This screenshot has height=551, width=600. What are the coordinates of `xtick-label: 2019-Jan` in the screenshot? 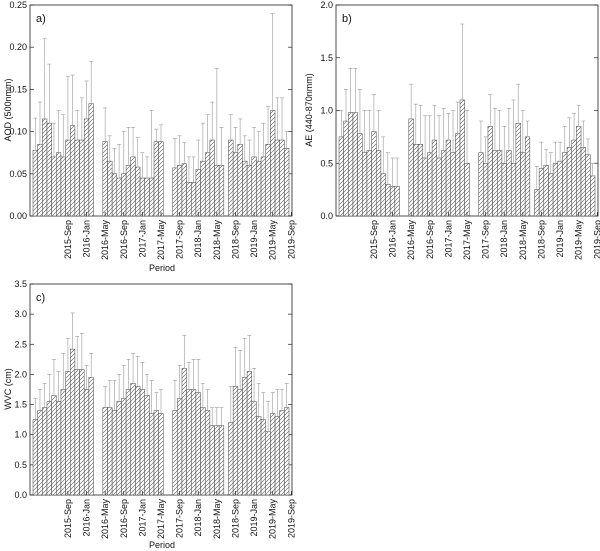 It's located at (254, 239).